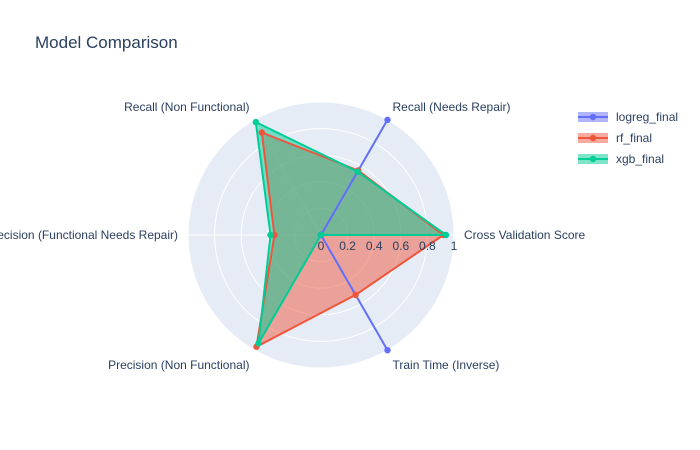 The width and height of the screenshot is (700, 450). What do you see at coordinates (640, 158) in the screenshot?
I see `legend-label: xgb_final` at bounding box center [640, 158].